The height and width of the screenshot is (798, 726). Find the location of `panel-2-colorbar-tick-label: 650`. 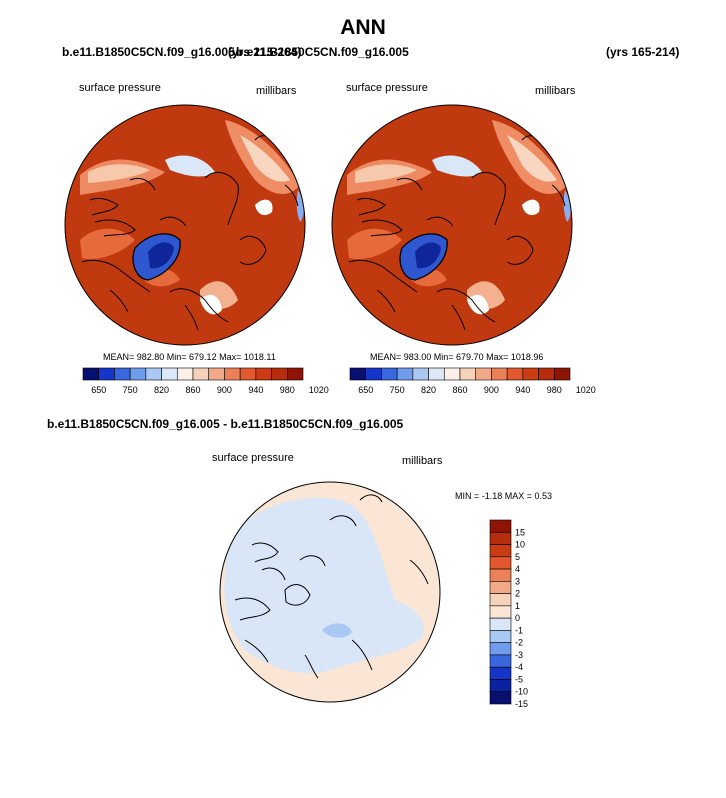

panel-2-colorbar-tick-label: 650 is located at coordinates (365, 390).